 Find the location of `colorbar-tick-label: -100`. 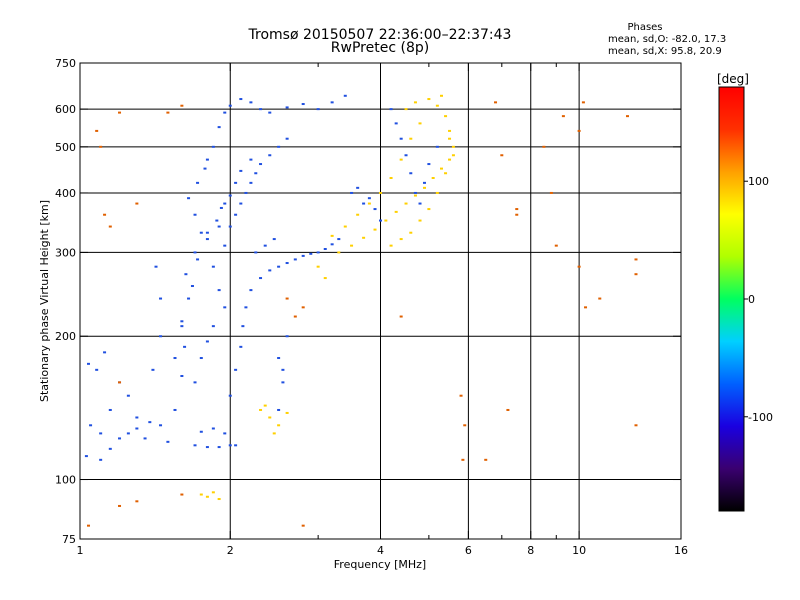

colorbar-tick-label: -100 is located at coordinates (760, 417).